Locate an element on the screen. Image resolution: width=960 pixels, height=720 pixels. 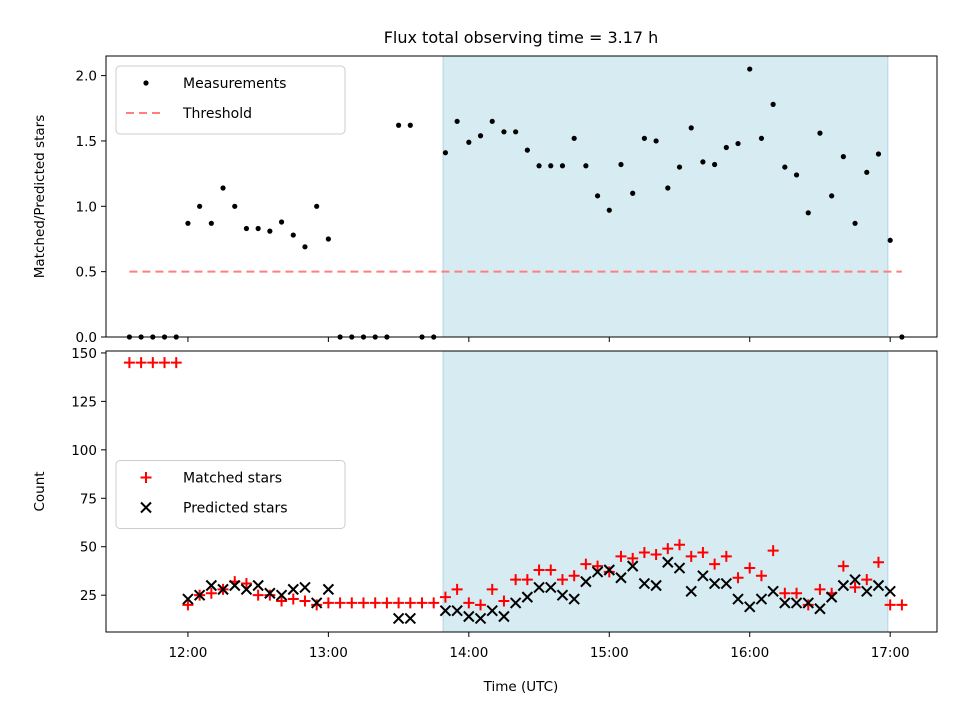
y-tick-label: 150 is located at coordinates (84, 354).